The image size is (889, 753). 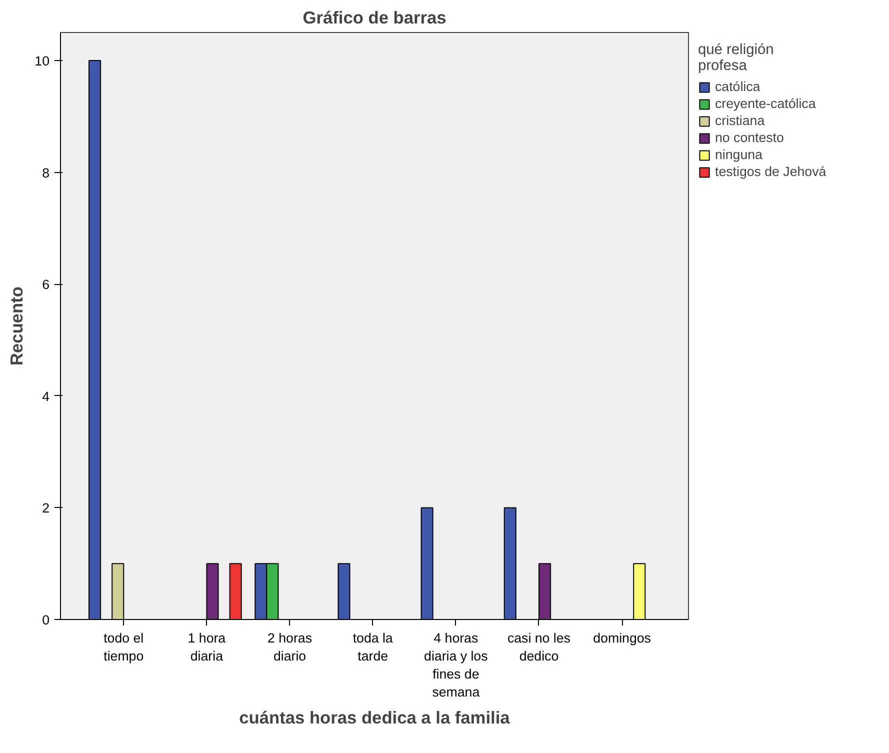 I want to click on y-tick-label: 6, so click(x=46, y=284).